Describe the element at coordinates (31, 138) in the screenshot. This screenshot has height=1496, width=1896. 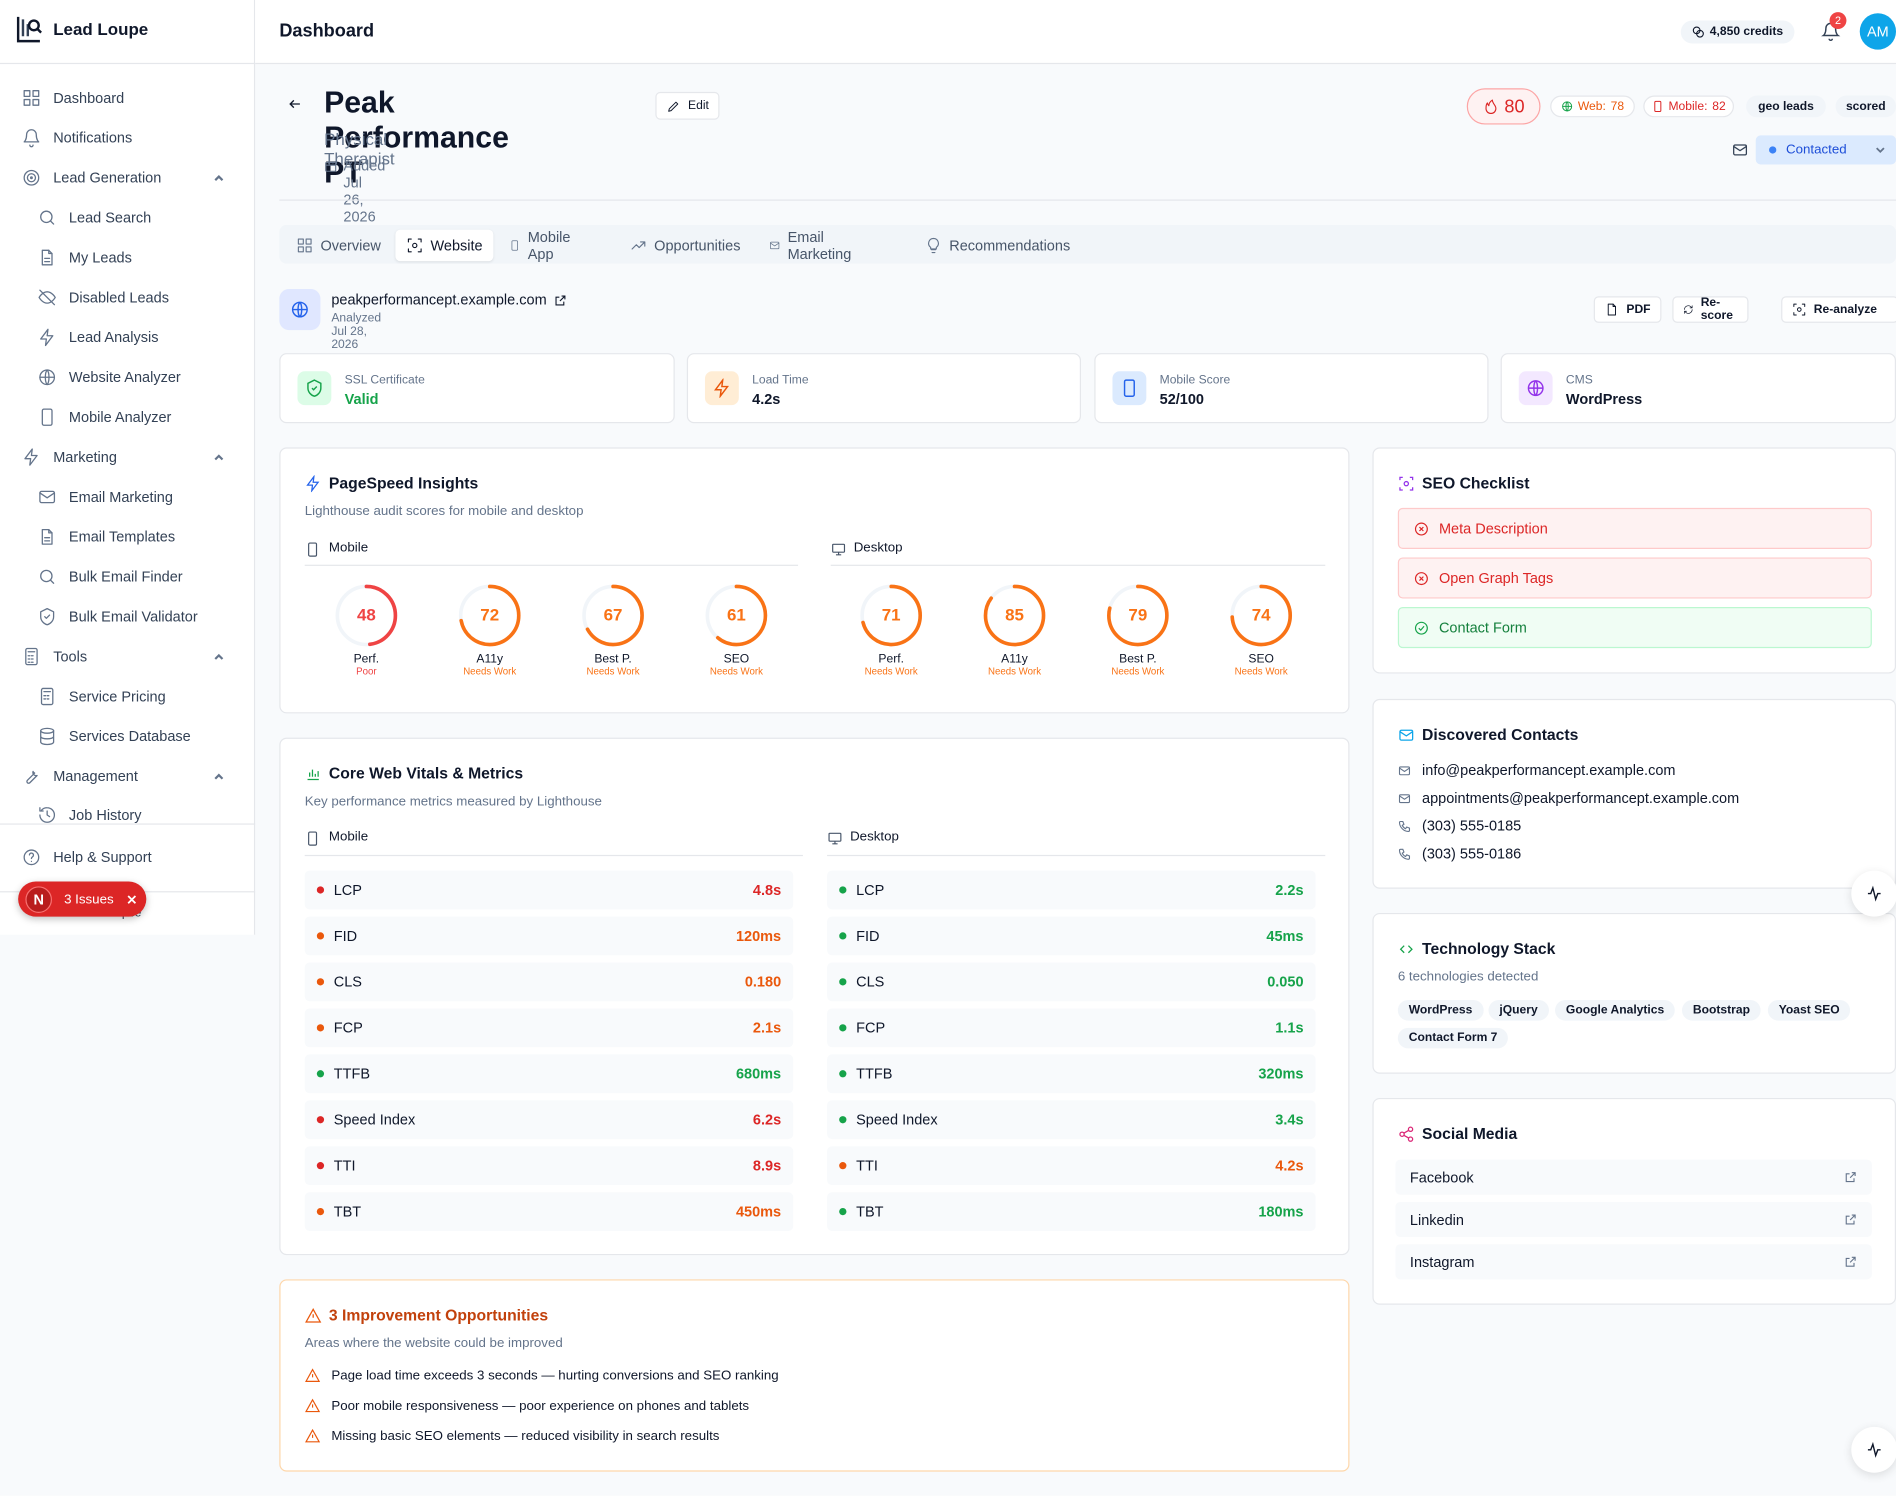
I see `bell-icon` at that location.